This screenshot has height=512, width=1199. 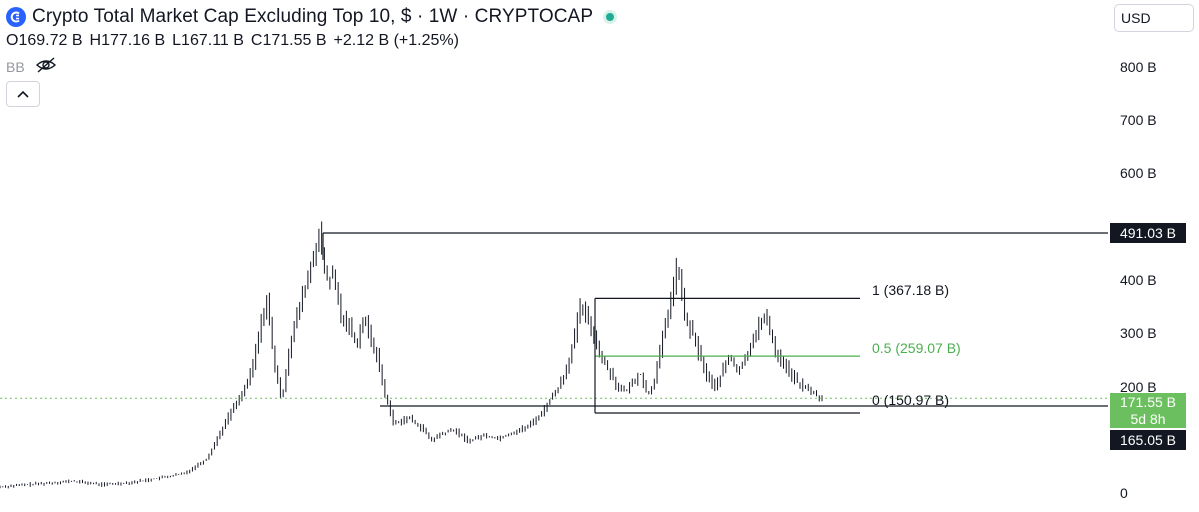 I want to click on ohlc-item: +2.12 B (+1.25%), so click(x=396, y=43).